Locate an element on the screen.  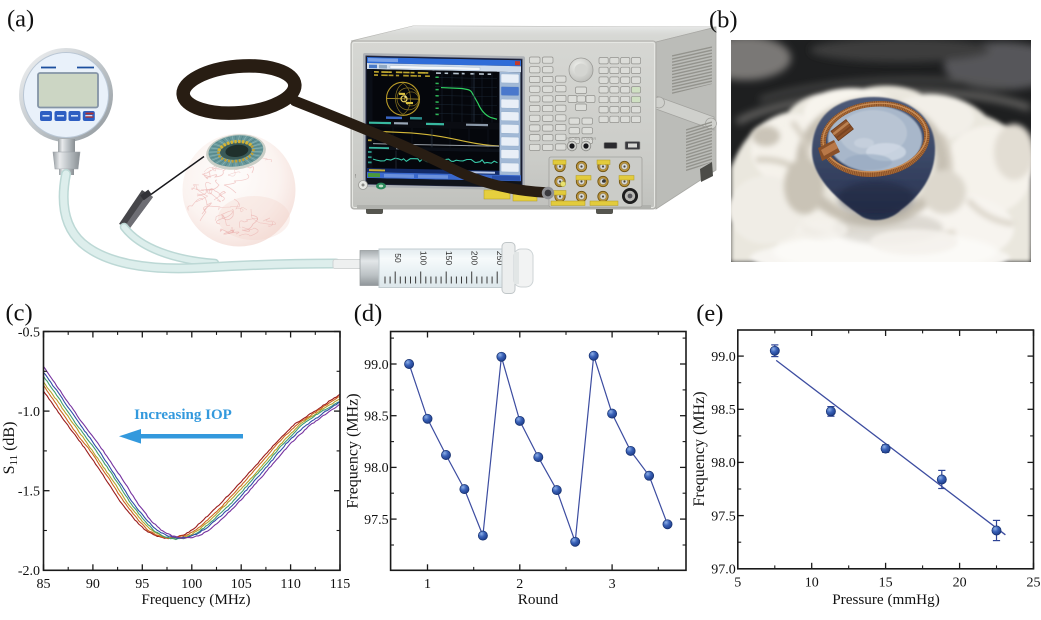
svg-text: (a) is located at coordinates (20, 18).